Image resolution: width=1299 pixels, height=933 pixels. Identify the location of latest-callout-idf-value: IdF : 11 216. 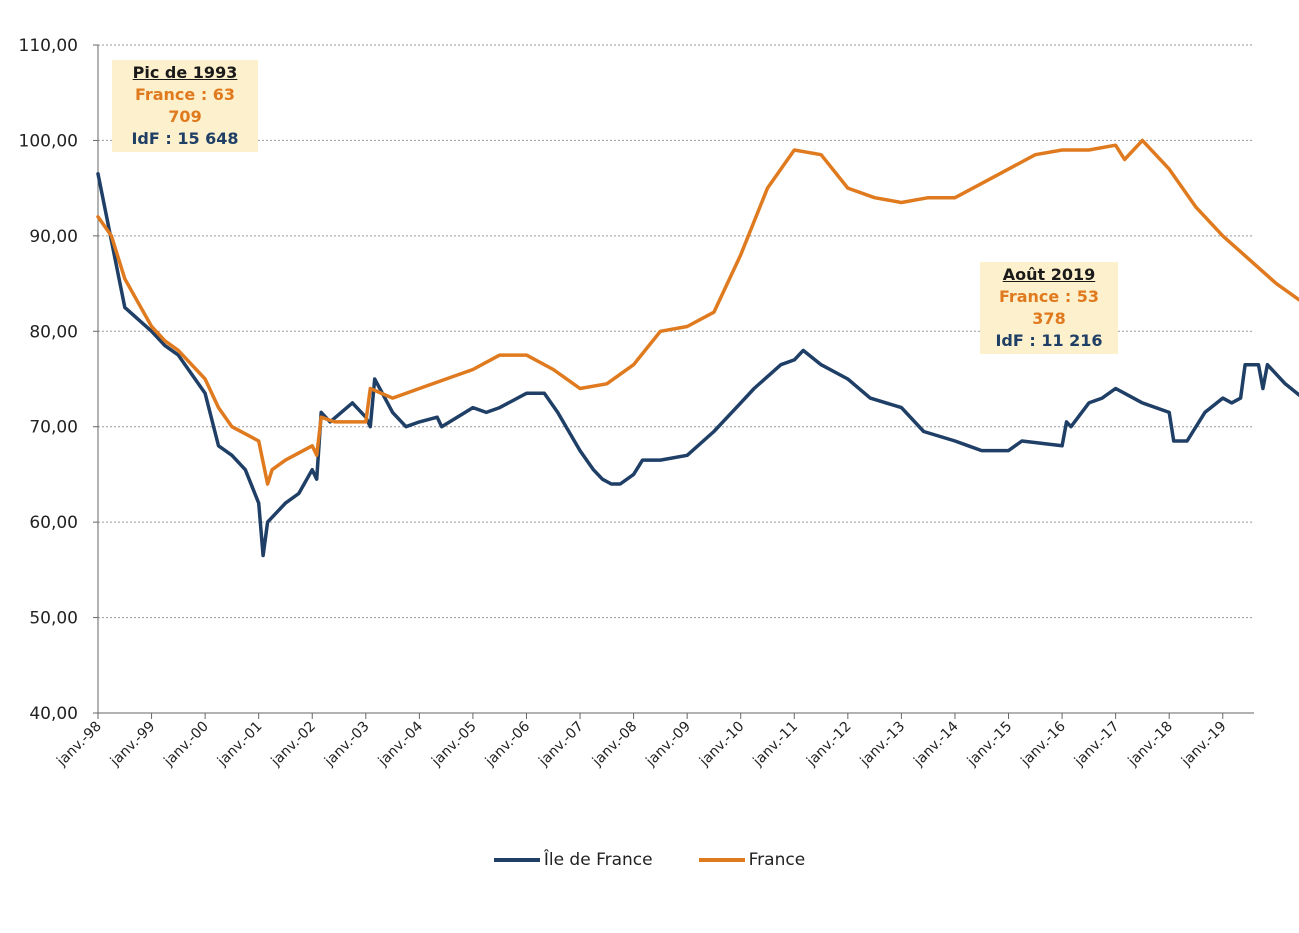
(1049, 340).